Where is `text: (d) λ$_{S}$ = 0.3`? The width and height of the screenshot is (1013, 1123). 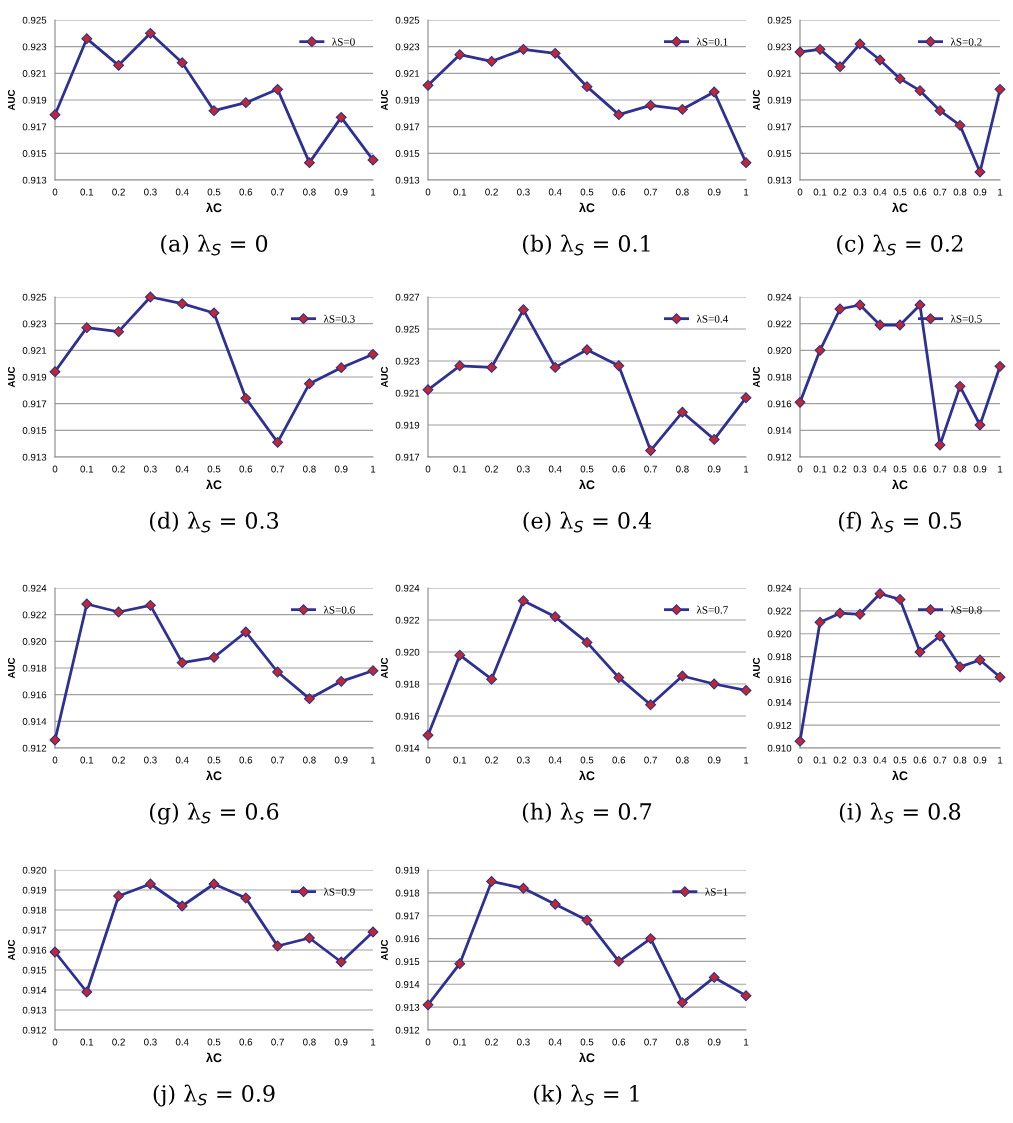 text: (d) λ$_{S}$ = 0.3 is located at coordinates (214, 522).